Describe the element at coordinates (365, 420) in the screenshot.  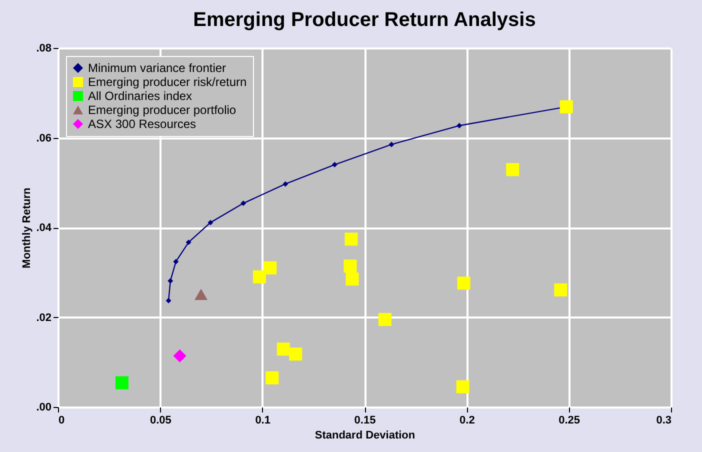
I see `x-tick-label: 0.15` at that location.